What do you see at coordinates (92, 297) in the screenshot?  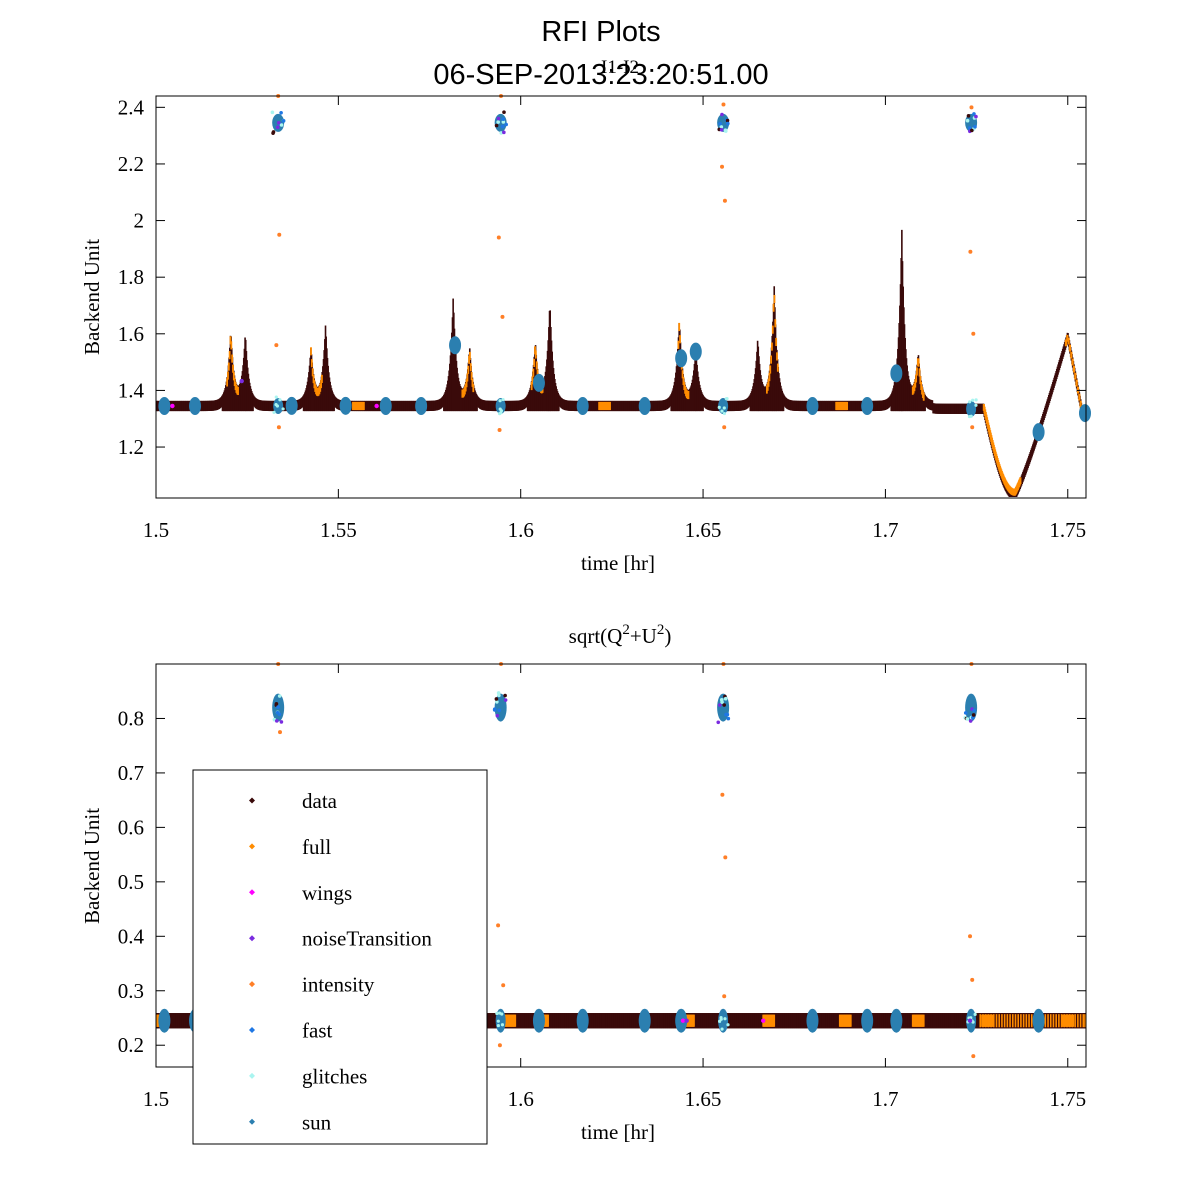 I see `top-y-axis-label: Backend Unit` at bounding box center [92, 297].